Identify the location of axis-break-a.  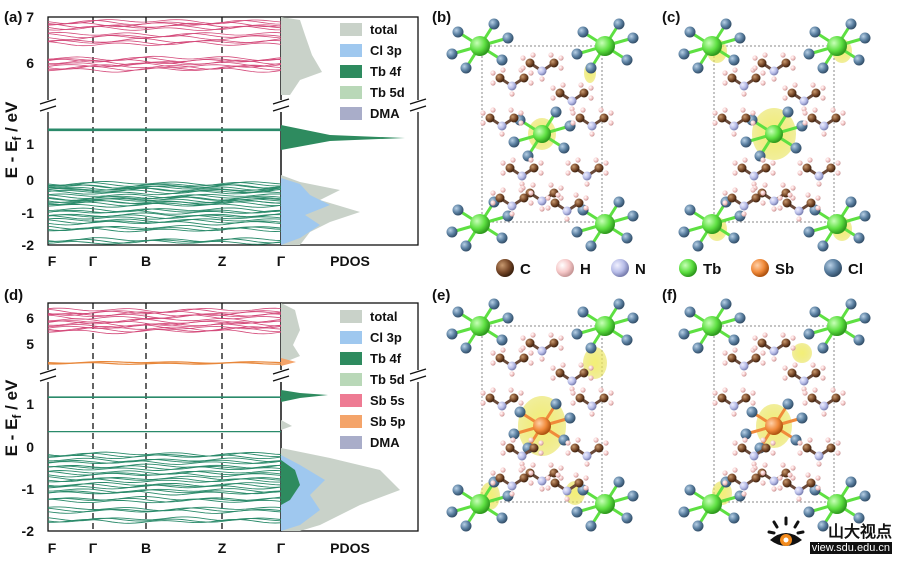
(233, 105).